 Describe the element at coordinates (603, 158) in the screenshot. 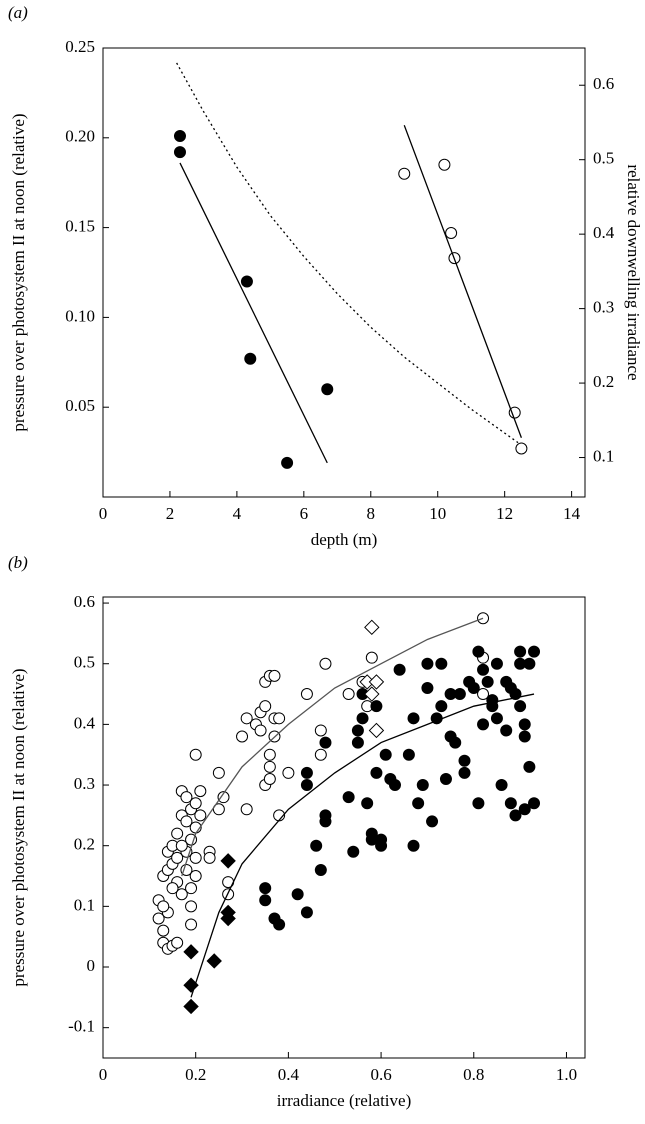

I see `y2-tick-label: 0.5` at that location.